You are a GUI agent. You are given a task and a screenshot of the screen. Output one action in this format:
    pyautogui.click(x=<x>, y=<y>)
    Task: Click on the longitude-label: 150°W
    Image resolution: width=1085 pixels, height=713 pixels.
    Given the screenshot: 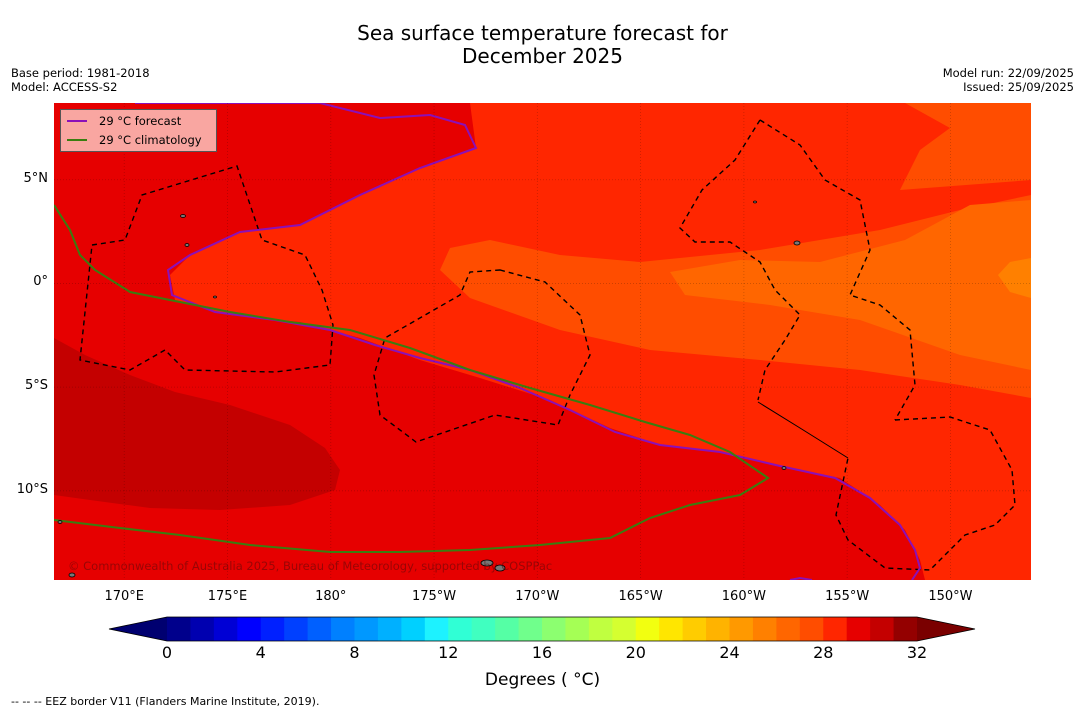 What is the action you would take?
    pyautogui.click(x=950, y=596)
    